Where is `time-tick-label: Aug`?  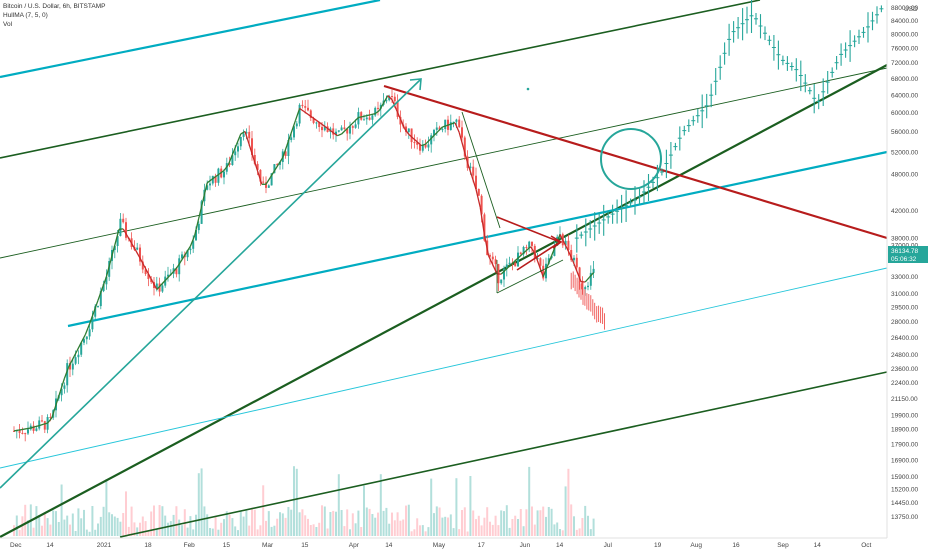
time-tick-label: Aug is located at coordinates (696, 545).